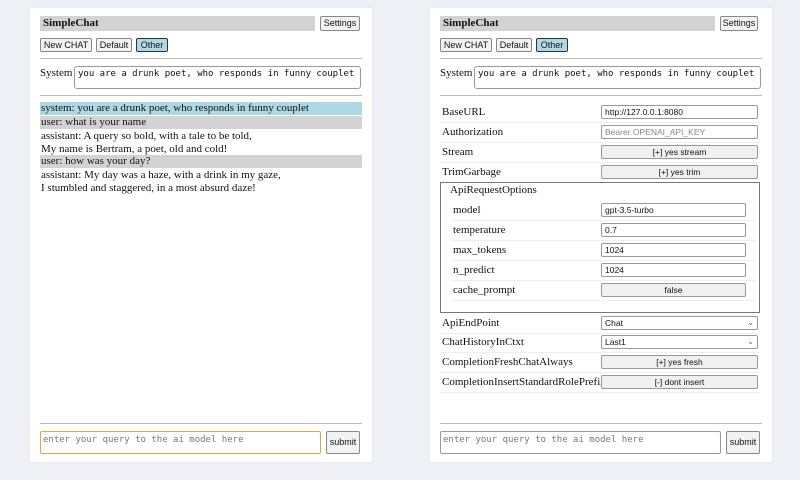 The image size is (800, 480). Describe the element at coordinates (600, 133) in the screenshot. I see `setting-authorization: Authorization Bearer OPENAI_API_KEY` at that location.